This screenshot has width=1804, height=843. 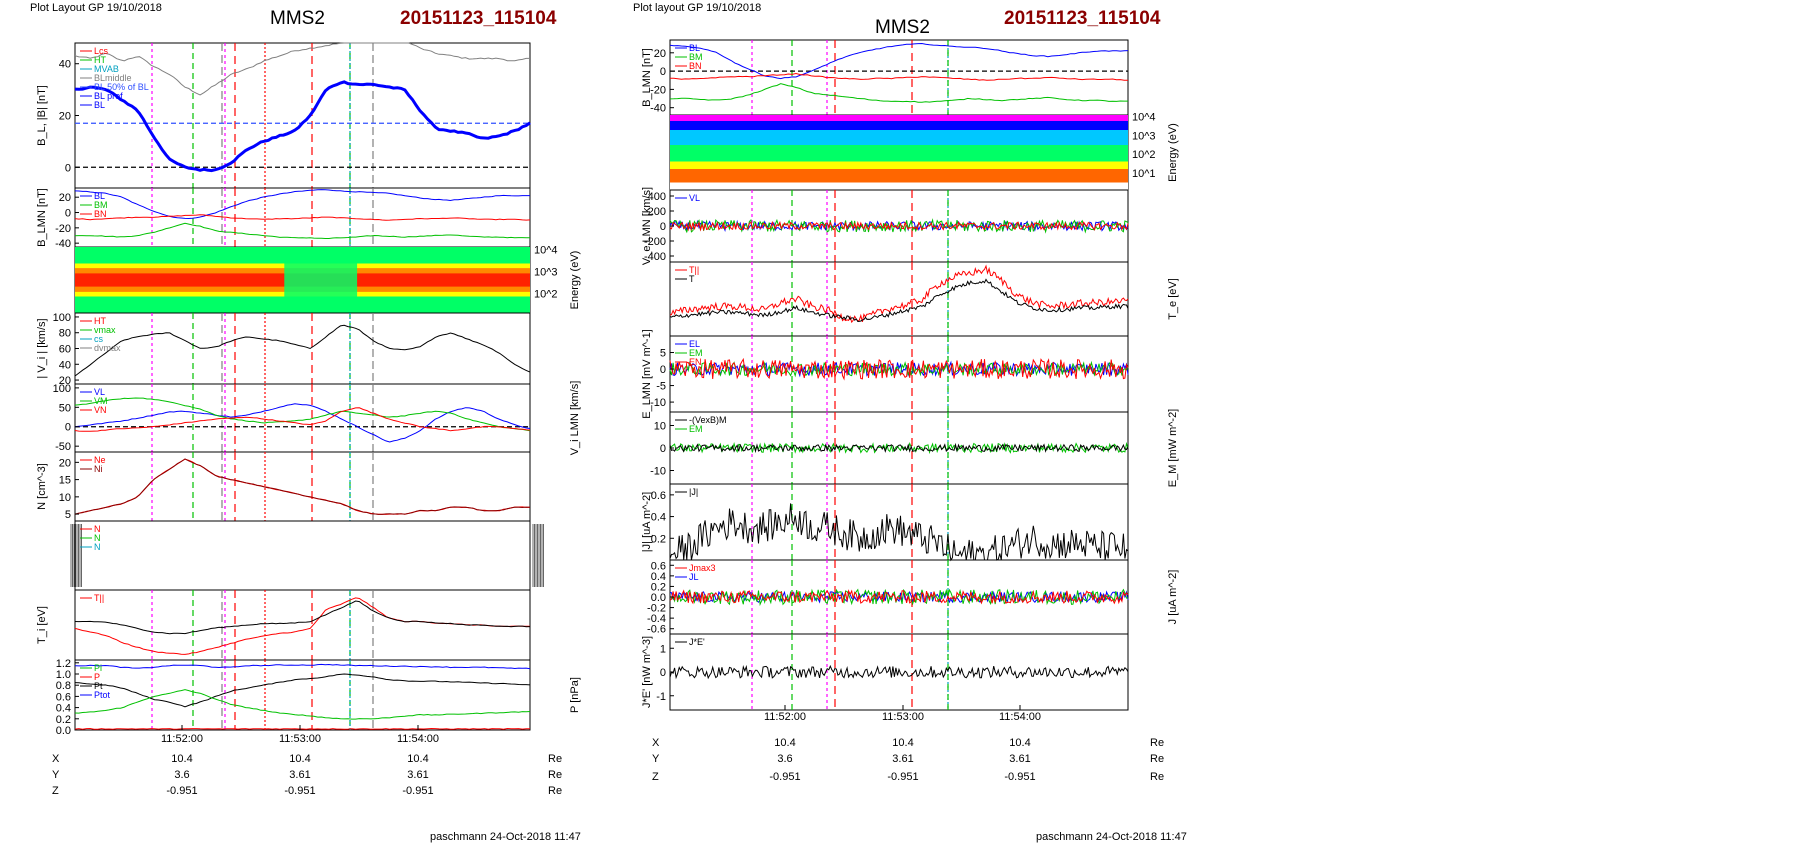 What do you see at coordinates (107, 348) in the screenshot?
I see `legend-label: dvmax` at bounding box center [107, 348].